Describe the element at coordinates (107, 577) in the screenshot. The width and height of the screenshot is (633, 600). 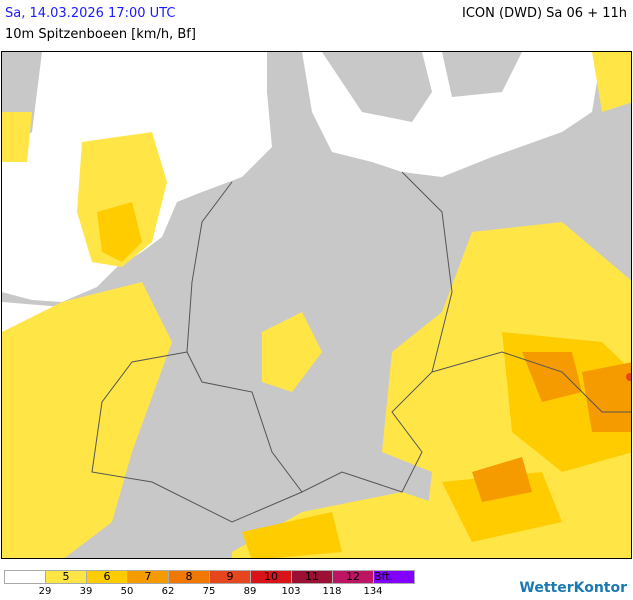
I see `legend-class-6: 6` at that location.